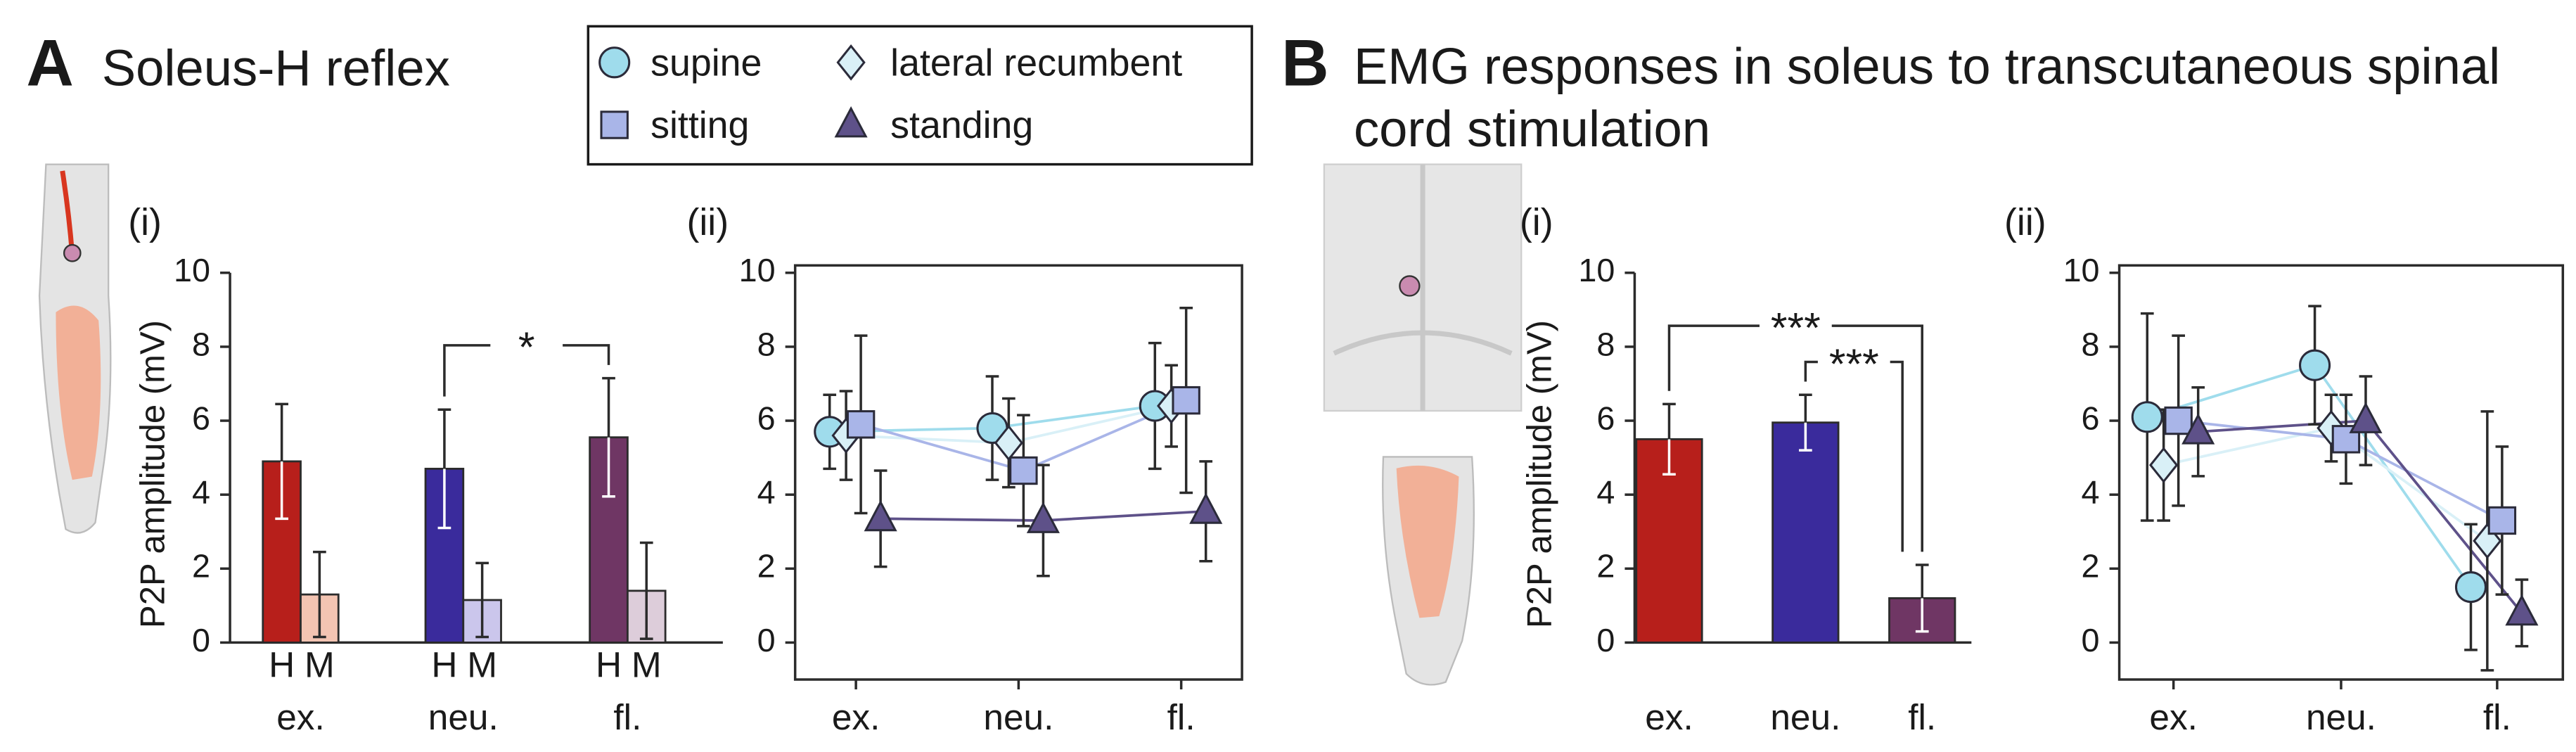 The height and width of the screenshot is (752, 2576). What do you see at coordinates (1423, 287) in the screenshot?
I see `torso-illustration` at bounding box center [1423, 287].